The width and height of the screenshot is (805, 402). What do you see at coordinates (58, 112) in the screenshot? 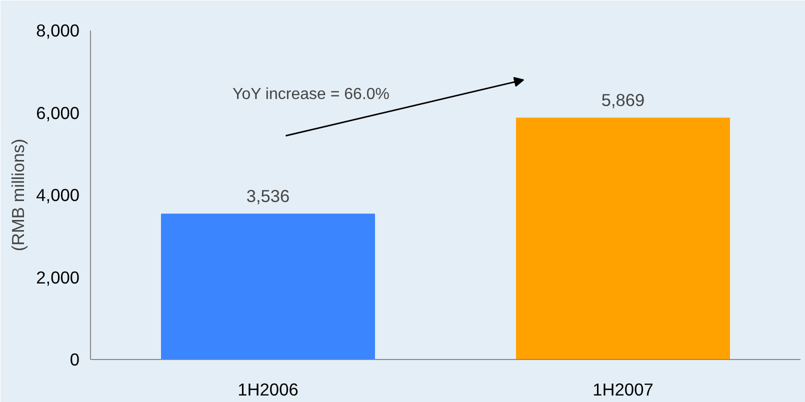
I see `y-tick-label: 6,000` at bounding box center [58, 112].